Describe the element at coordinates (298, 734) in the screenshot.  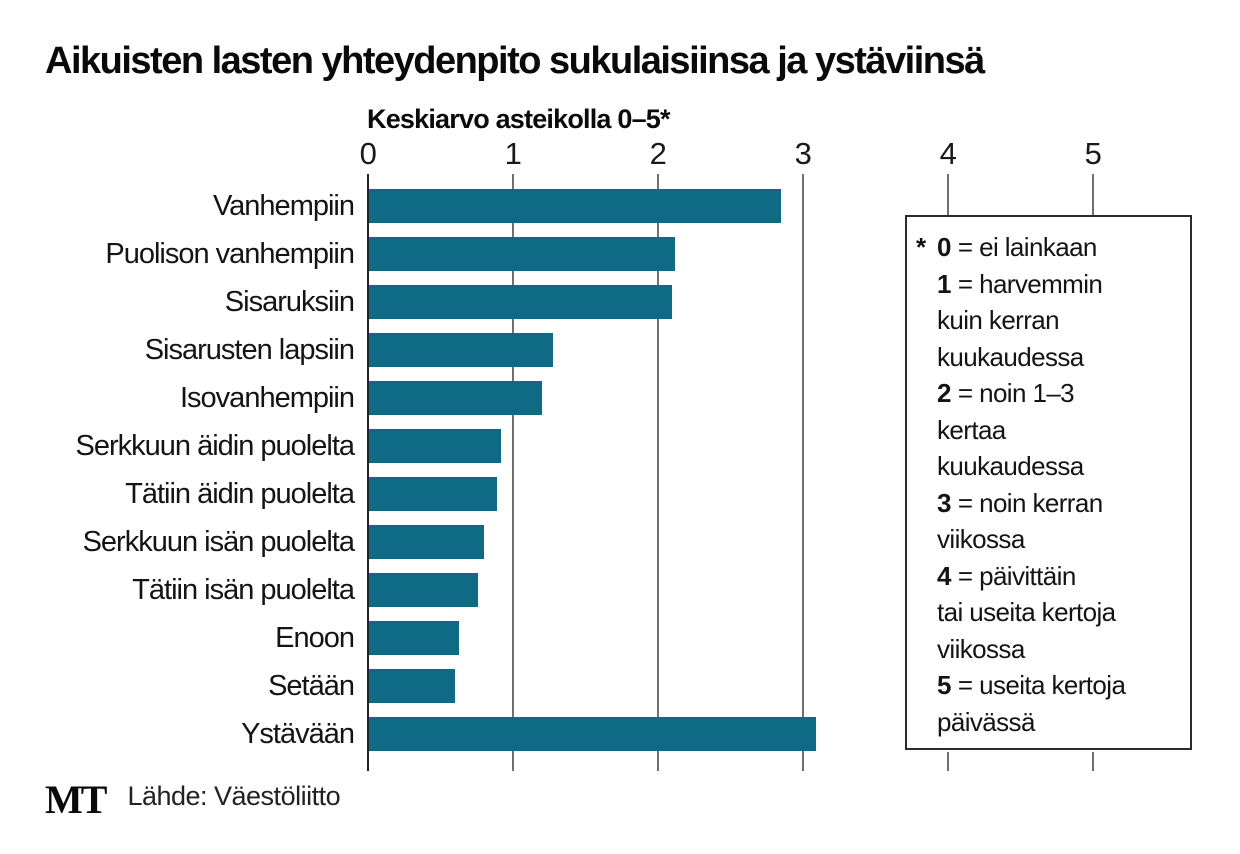
I see `category-label: Ystävään` at that location.